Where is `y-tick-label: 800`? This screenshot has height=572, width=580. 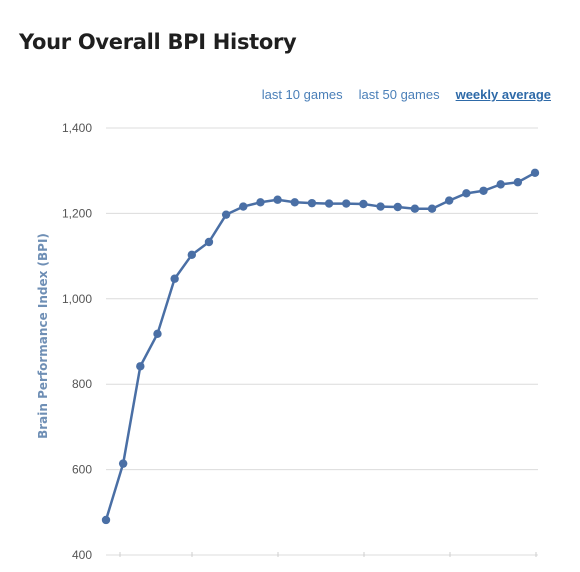
y-tick-label: 800 is located at coordinates (82, 384).